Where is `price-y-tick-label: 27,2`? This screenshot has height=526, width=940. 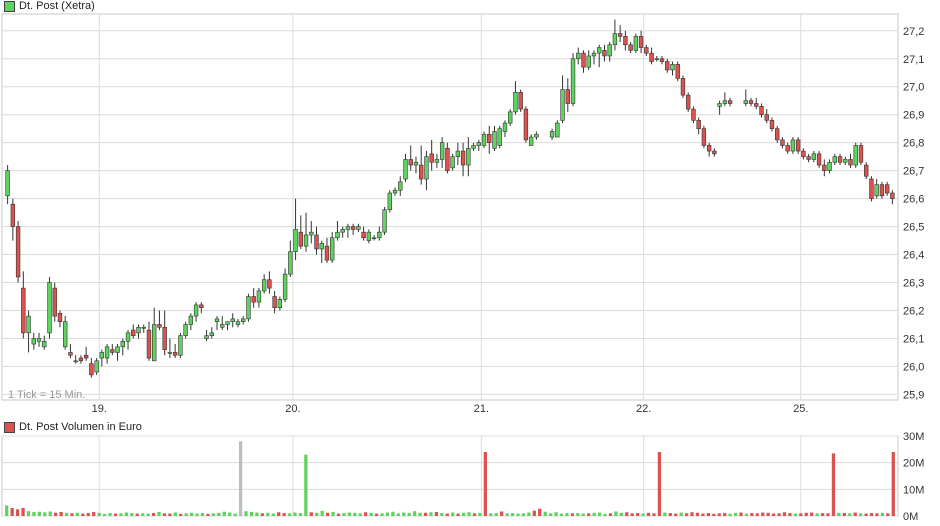
price-y-tick-label: 27,2 is located at coordinates (913, 32).